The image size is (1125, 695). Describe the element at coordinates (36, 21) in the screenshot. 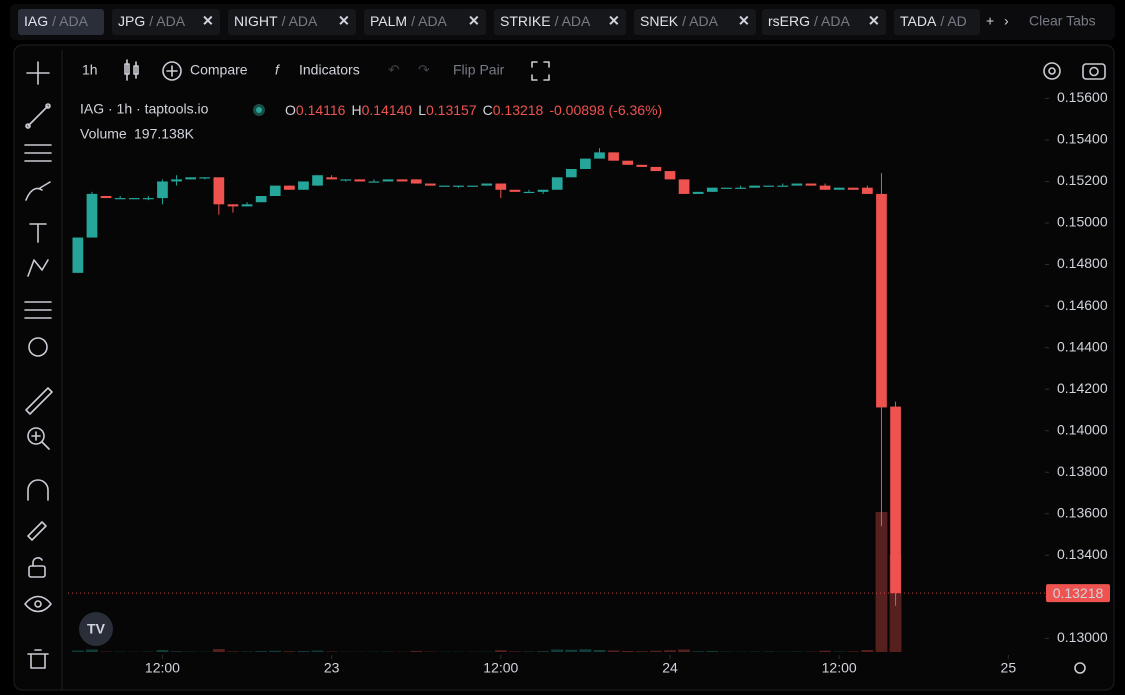

I see `tab-symbol: IAG` at that location.